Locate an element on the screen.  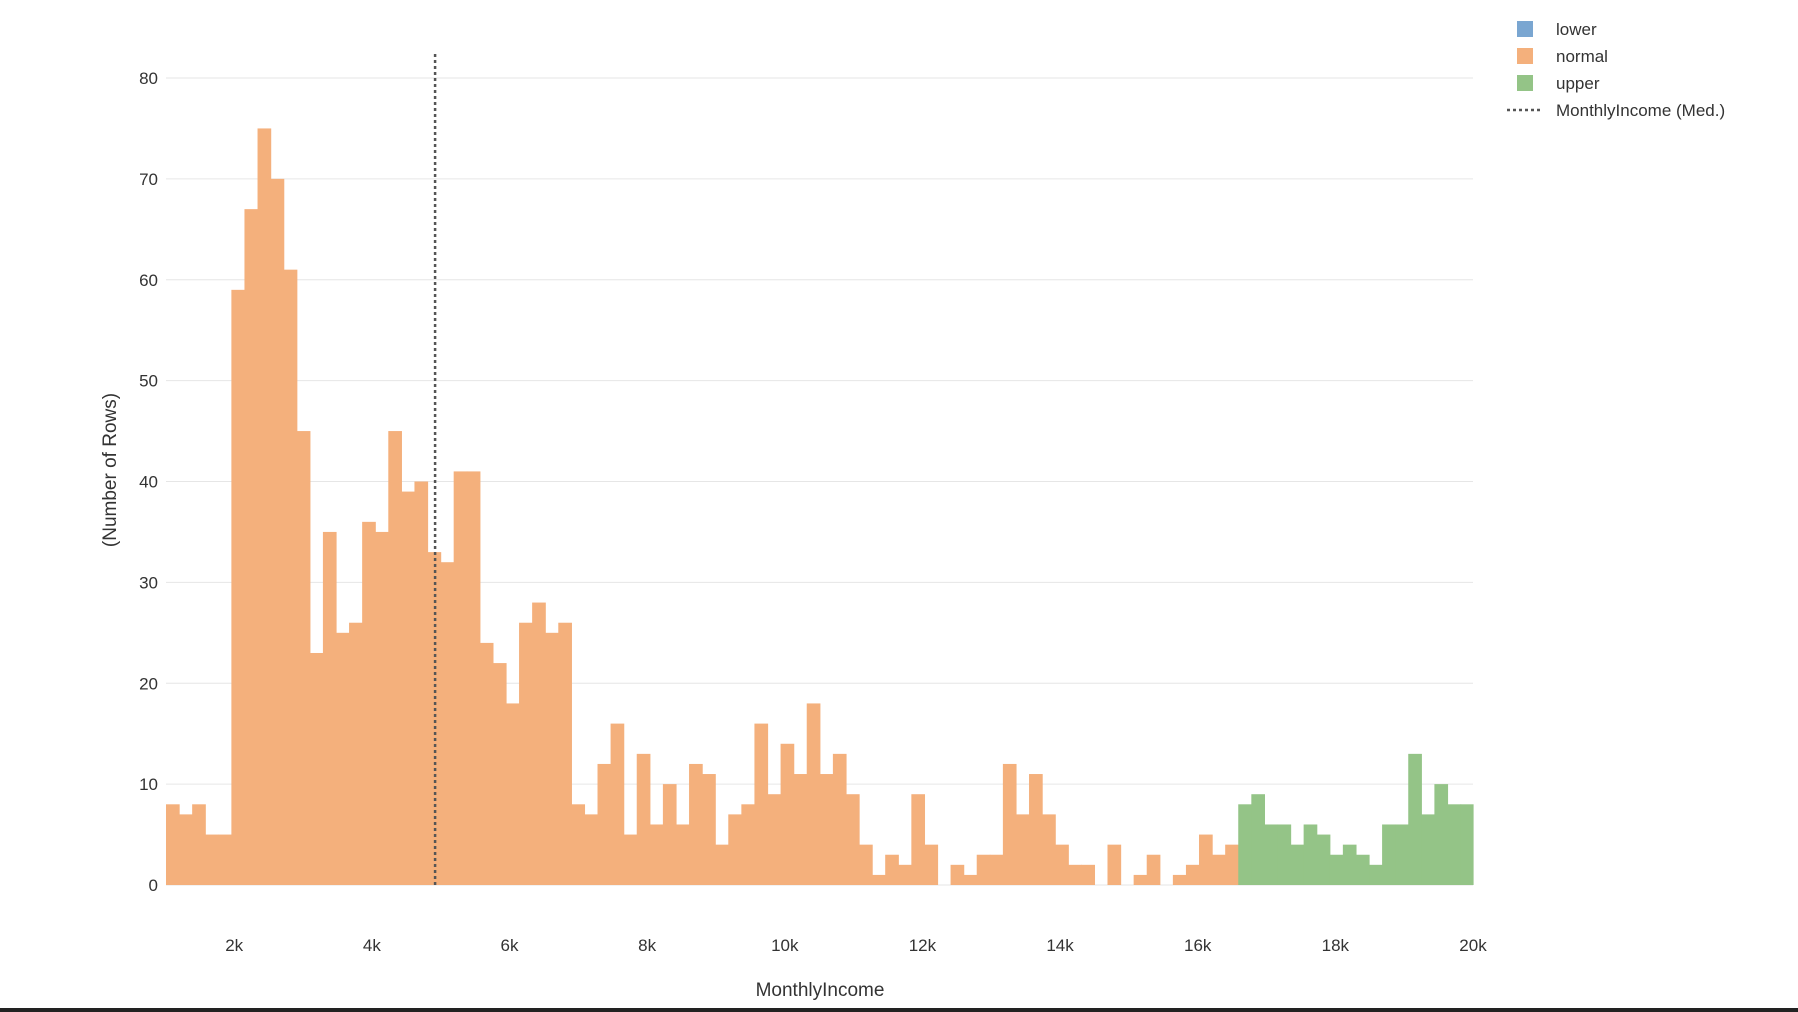
x-tick-label: 12k is located at coordinates (923, 945).